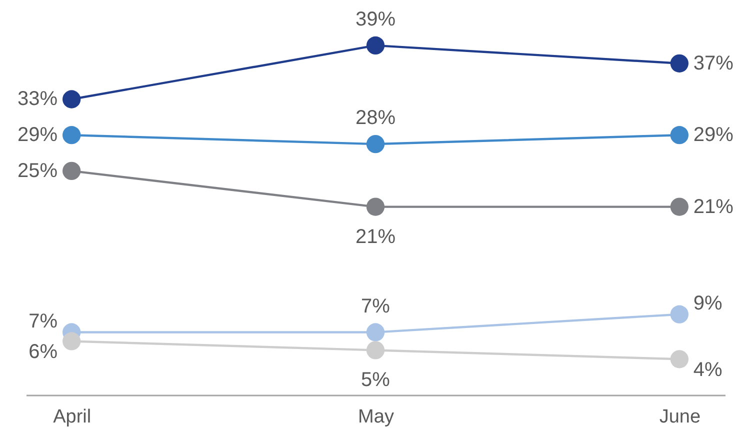  I want to click on data-label: 33%, so click(38, 99).